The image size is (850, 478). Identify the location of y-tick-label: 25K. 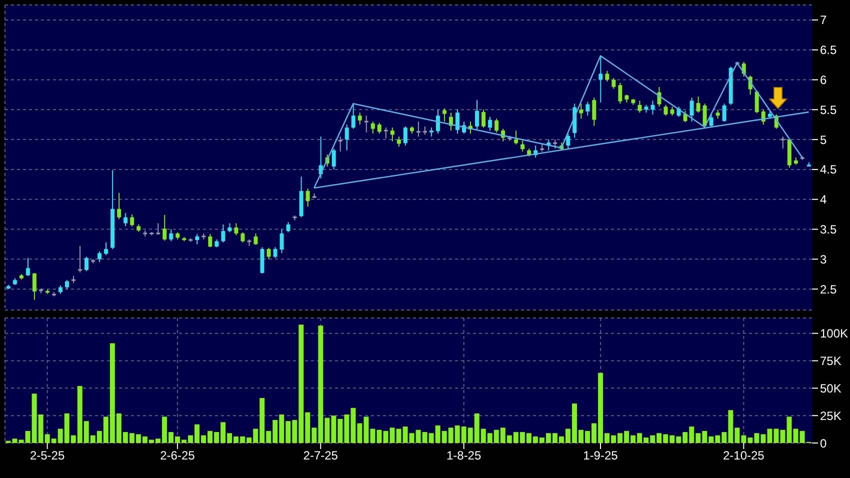
(831, 415).